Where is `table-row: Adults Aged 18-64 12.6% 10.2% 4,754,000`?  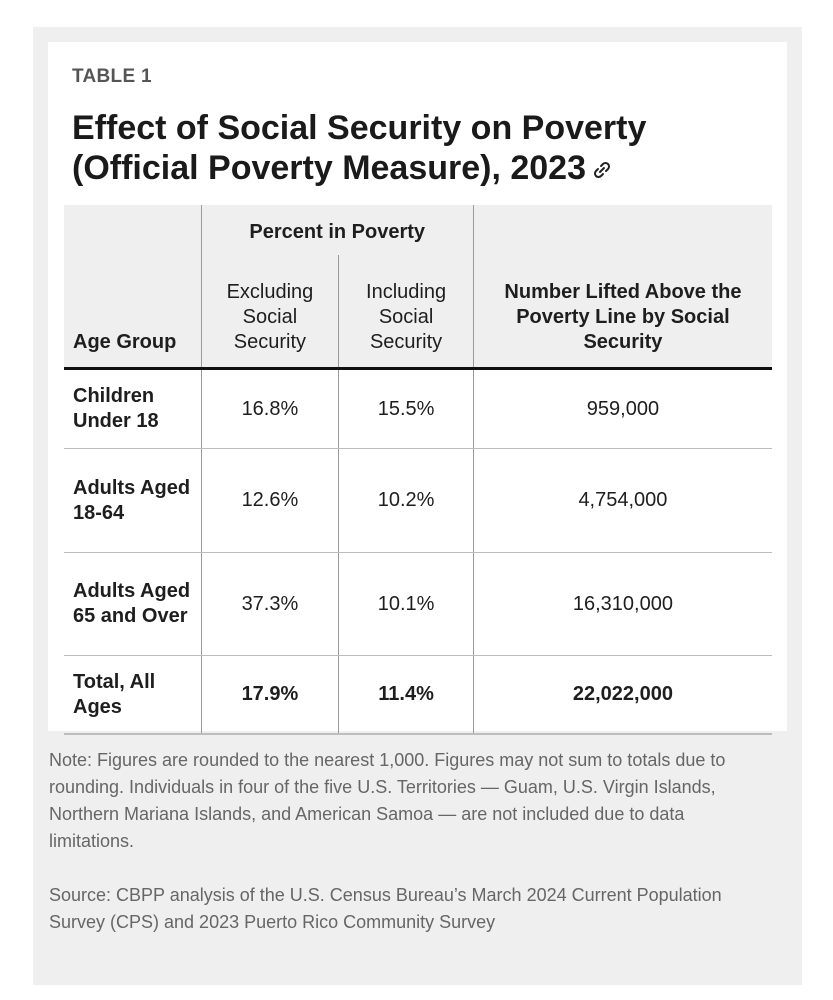
table-row: Adults Aged 18-64 12.6% 10.2% 4,754,000 is located at coordinates (418, 500).